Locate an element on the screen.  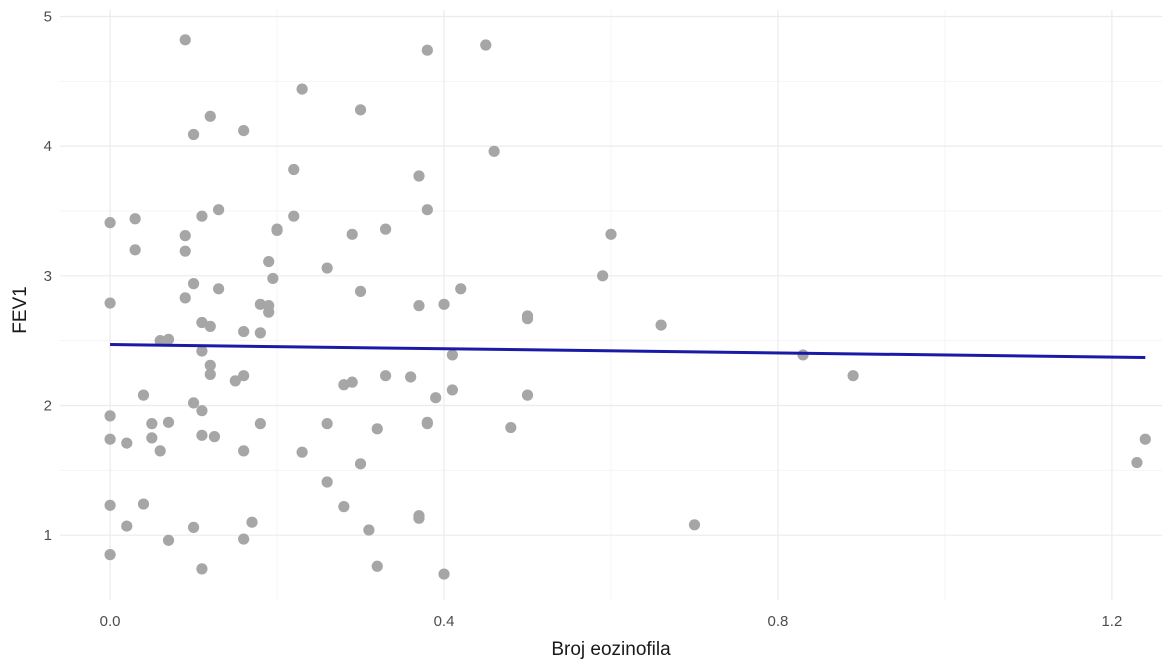
y-tick-labels: 1 2 3 4 5 is located at coordinates (48, 276).